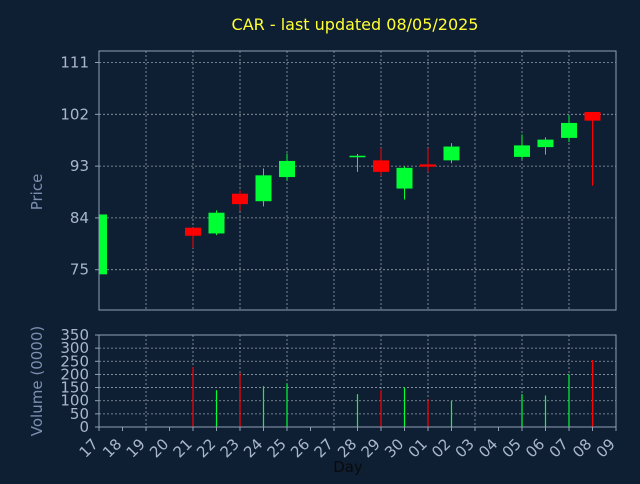 This screenshot has width=640, height=484. Describe the element at coordinates (74, 388) in the screenshot. I see `volume-tick-label: 150` at that location.